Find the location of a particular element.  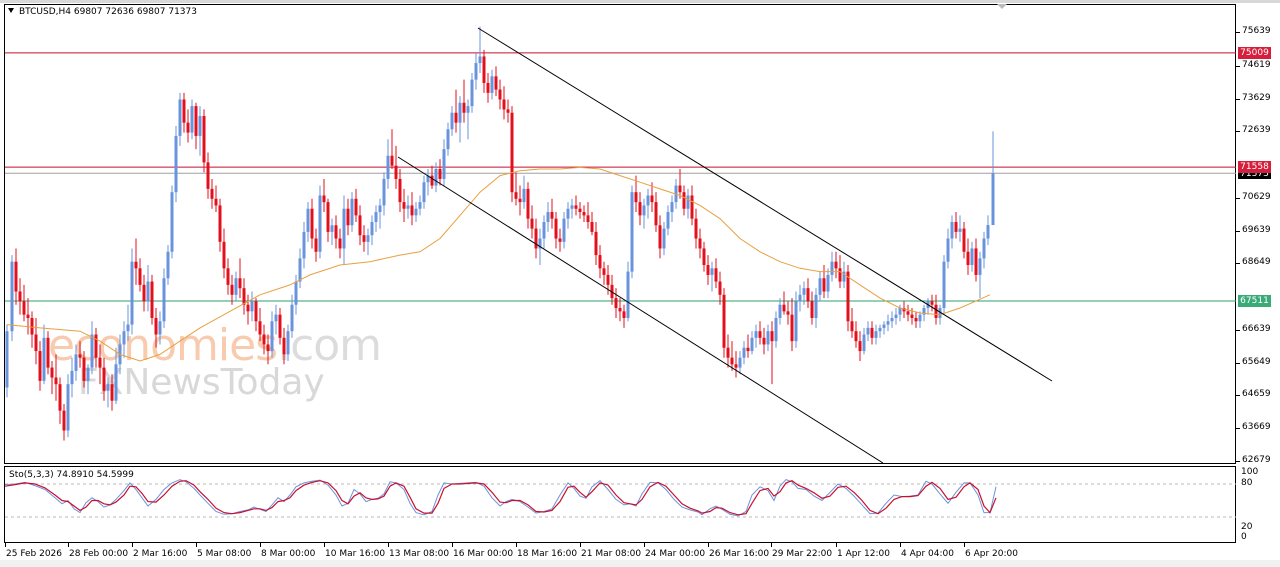

stoch-signal-line is located at coordinates (501, 498).